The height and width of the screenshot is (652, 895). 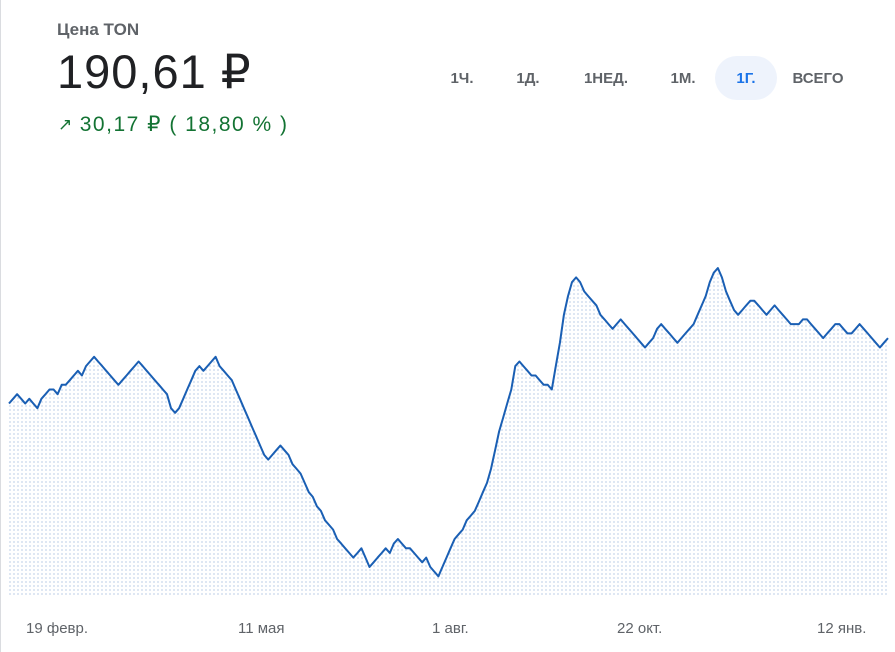 I want to click on page-title: Цена TON, so click(x=98, y=29).